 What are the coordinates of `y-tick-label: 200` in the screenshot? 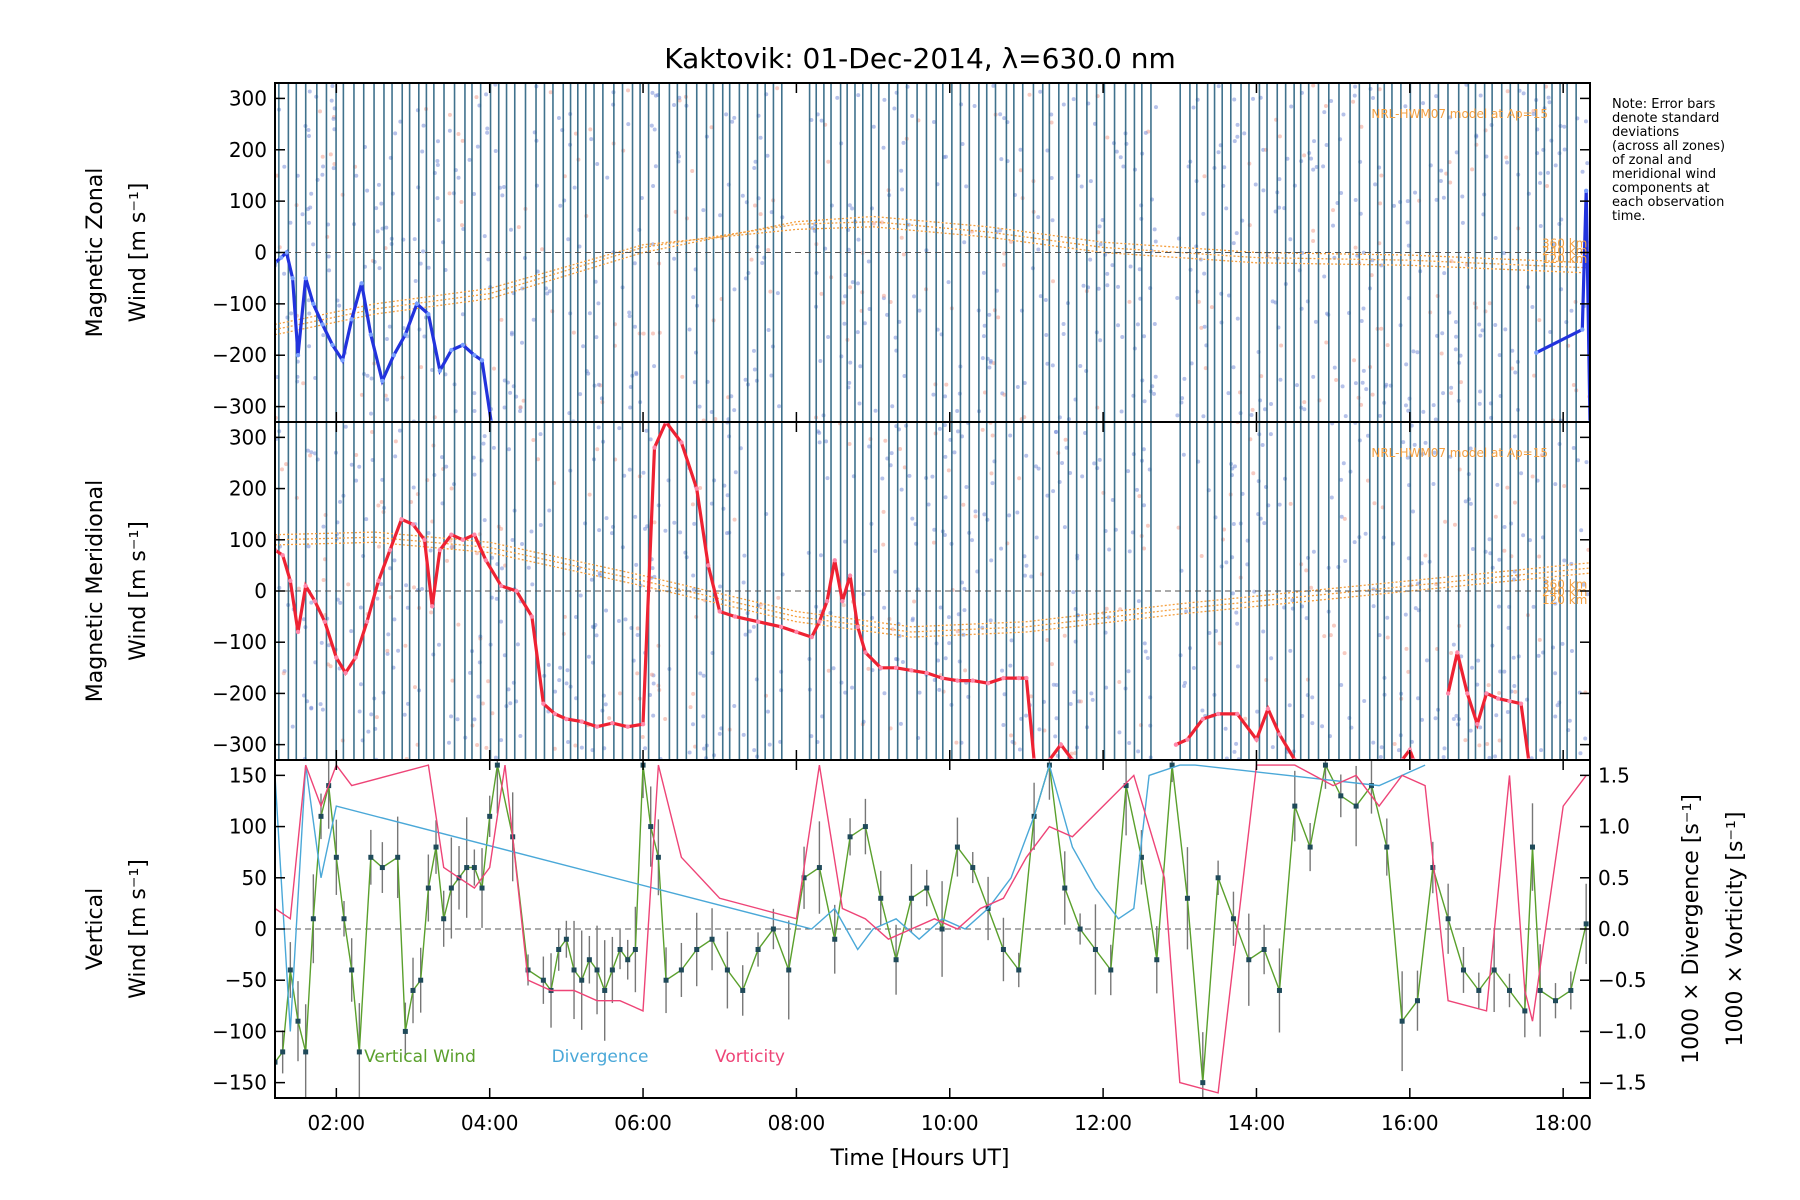 It's located at (248, 150).